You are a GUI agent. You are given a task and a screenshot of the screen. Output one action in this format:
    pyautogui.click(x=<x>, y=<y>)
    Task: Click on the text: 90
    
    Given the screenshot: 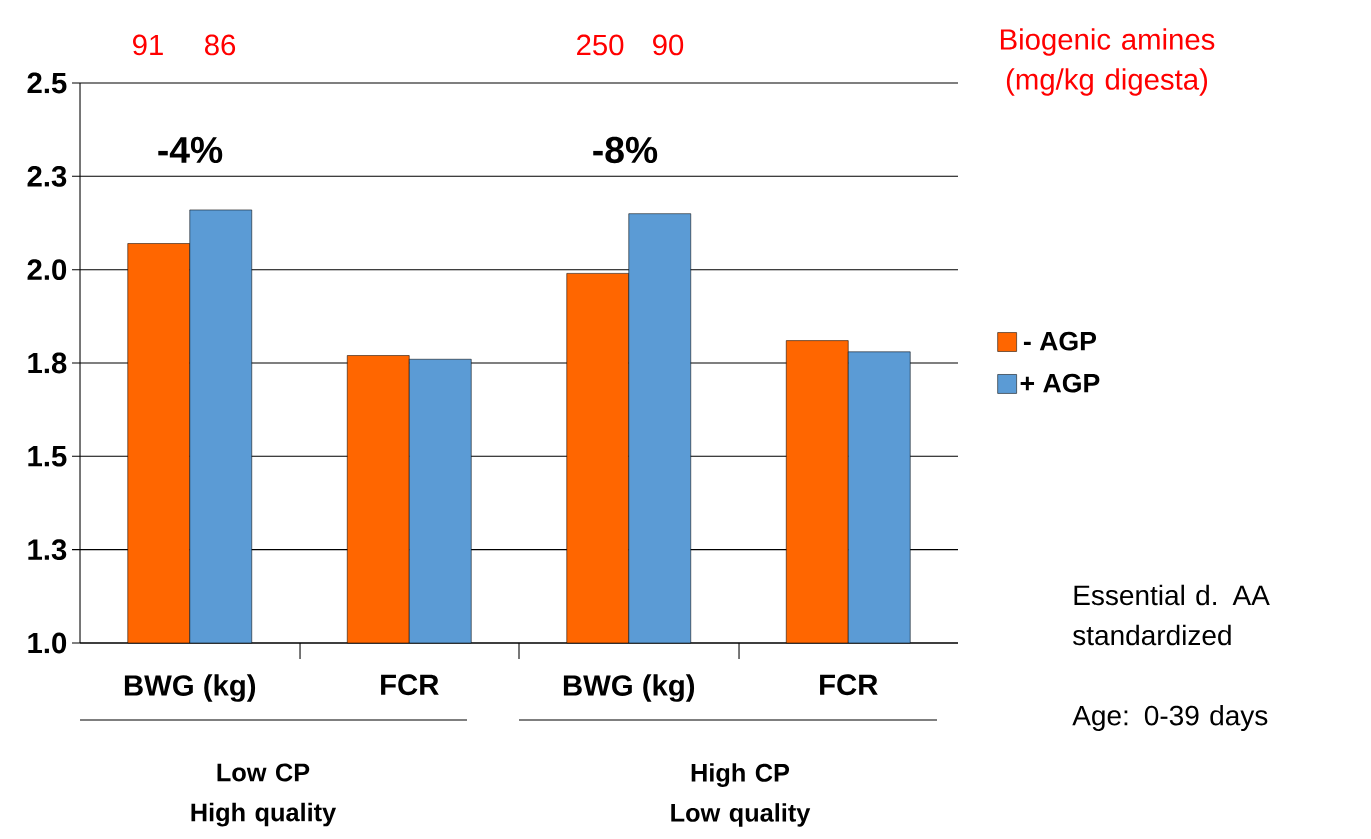 What is the action you would take?
    pyautogui.click(x=668, y=45)
    